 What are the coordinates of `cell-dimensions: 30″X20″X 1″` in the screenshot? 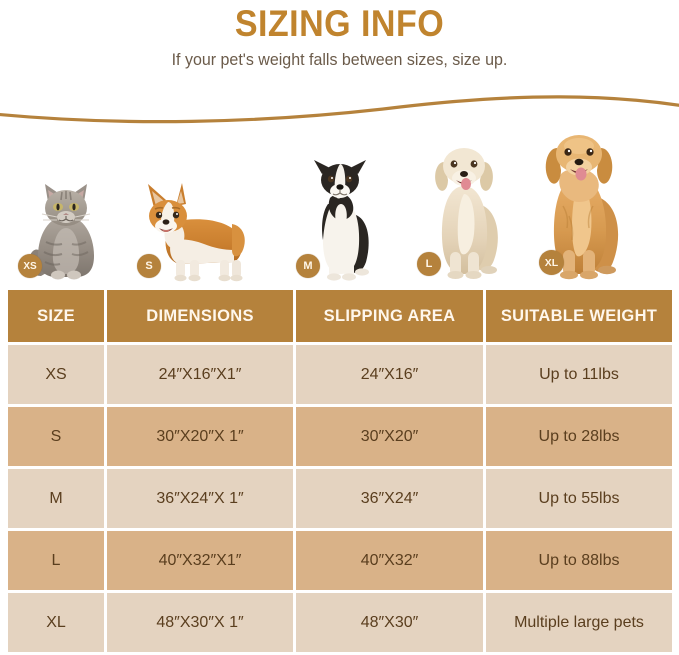 It's located at (200, 436).